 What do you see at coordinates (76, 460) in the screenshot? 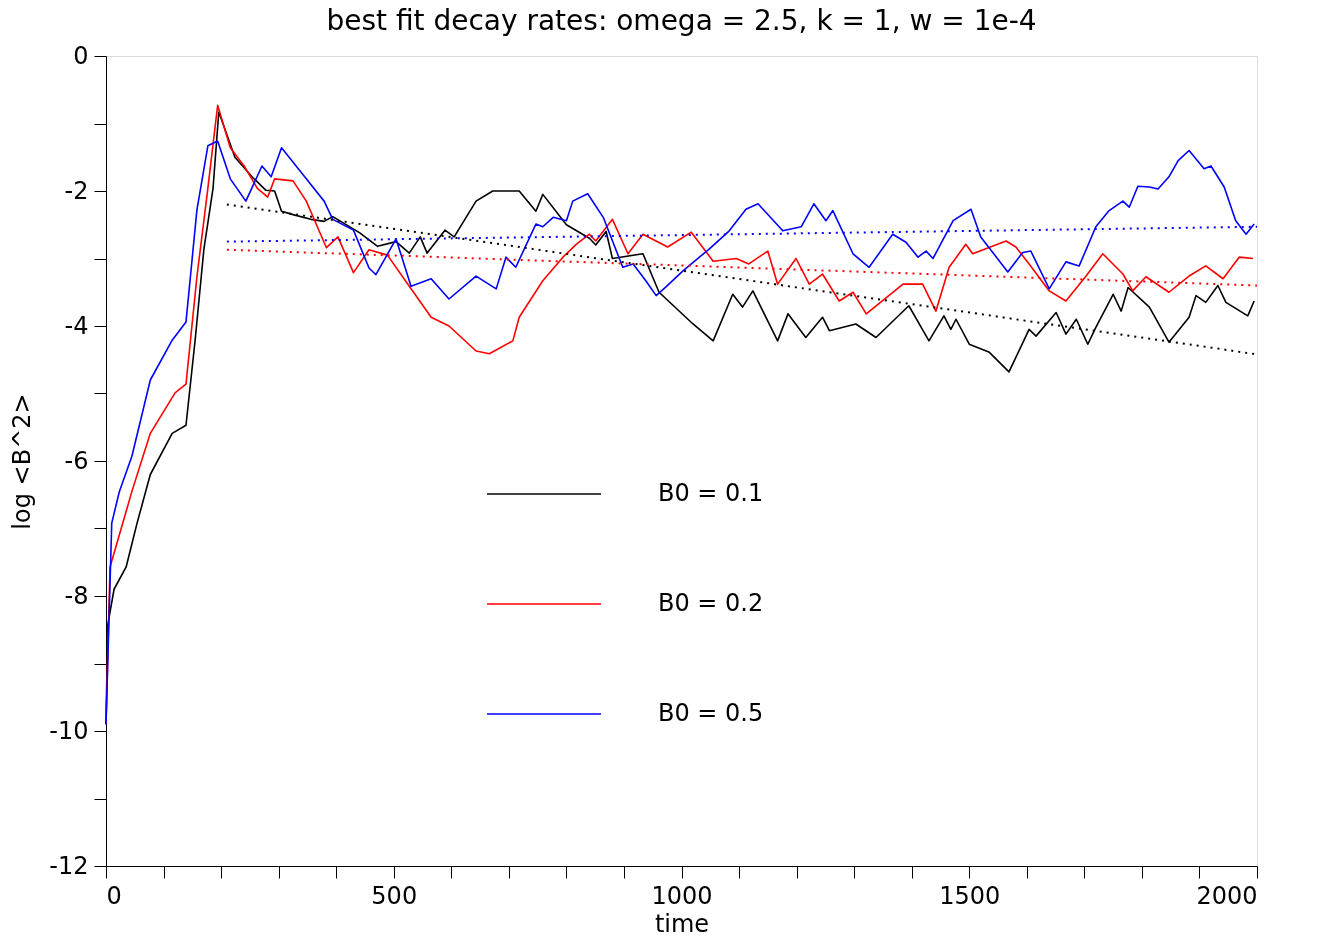
I see `y-tick-label: -6` at bounding box center [76, 460].